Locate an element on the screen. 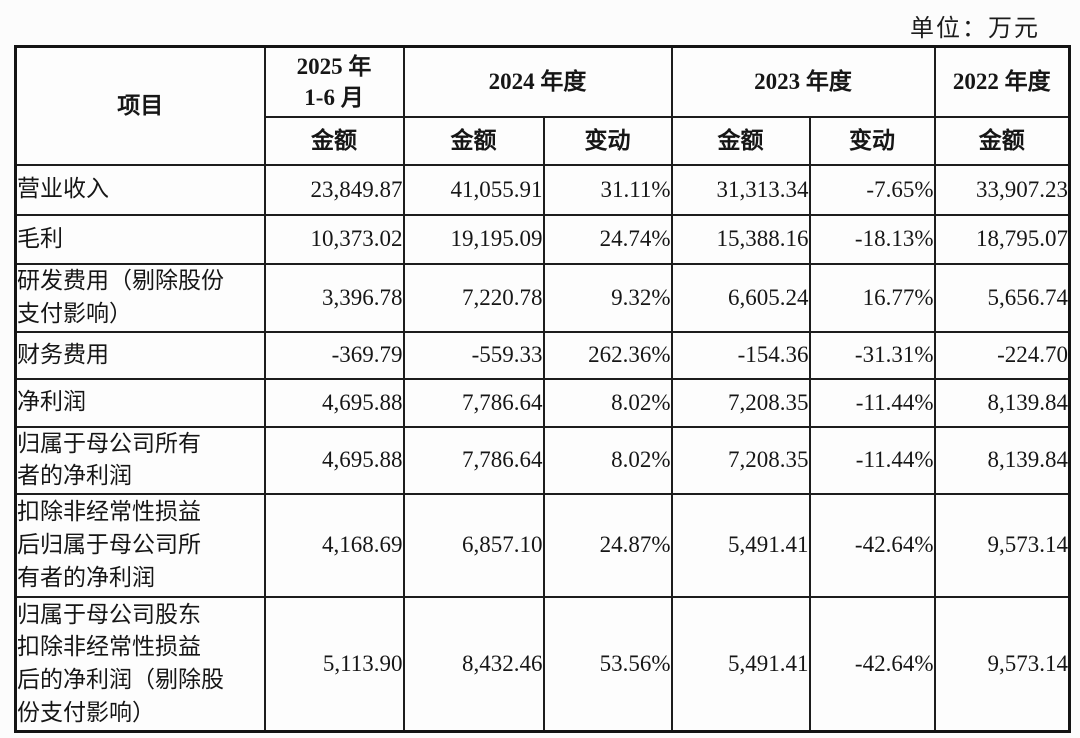  header-2024: 2024 年度 is located at coordinates (537, 81).